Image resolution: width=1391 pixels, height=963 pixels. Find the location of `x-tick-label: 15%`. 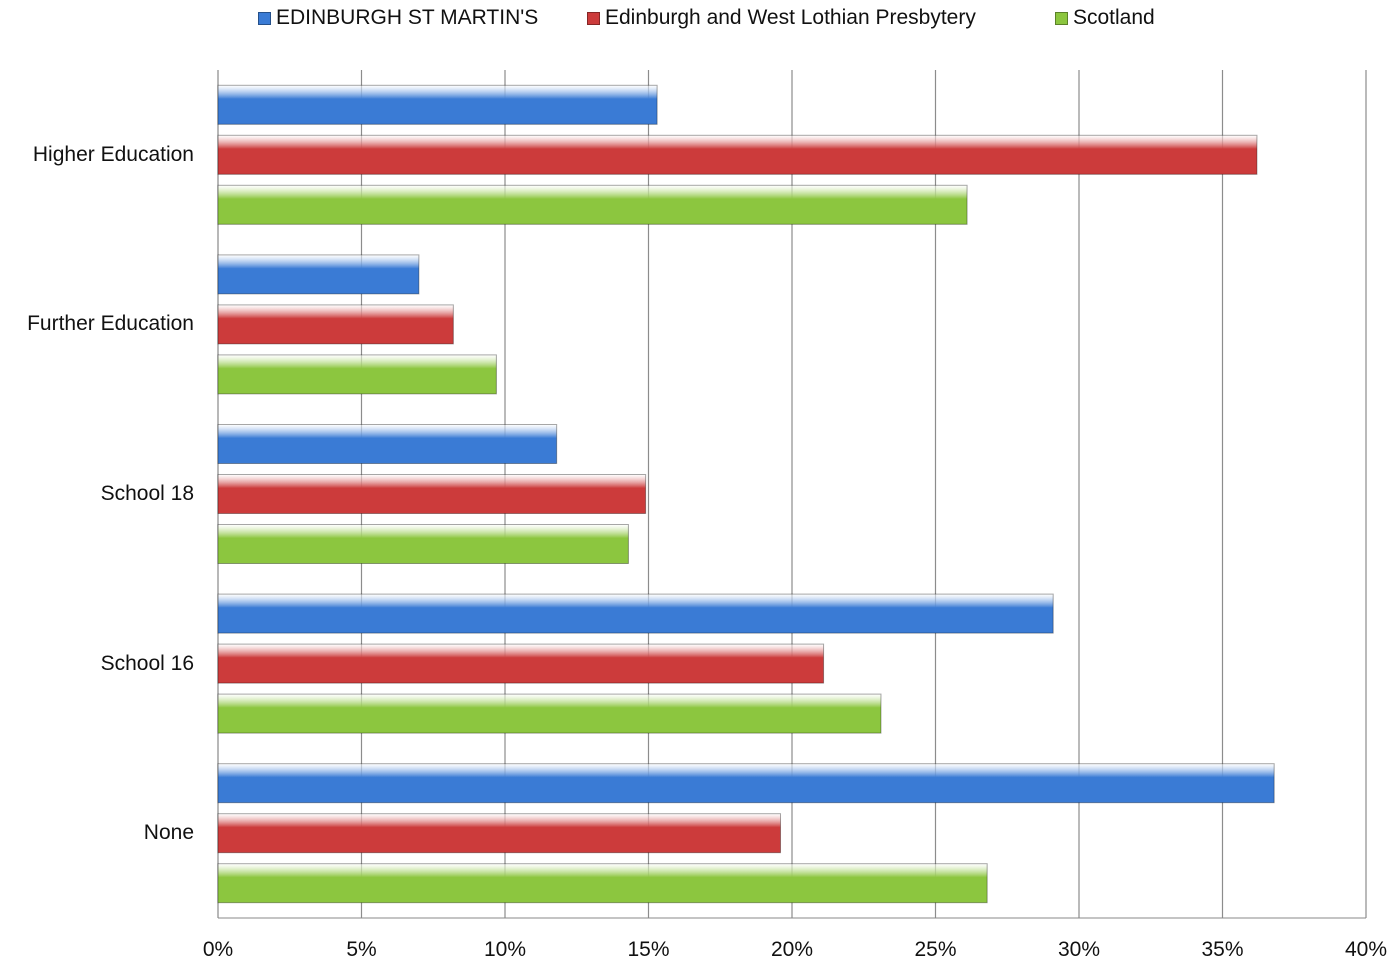

x-tick-label: 15% is located at coordinates (648, 949).